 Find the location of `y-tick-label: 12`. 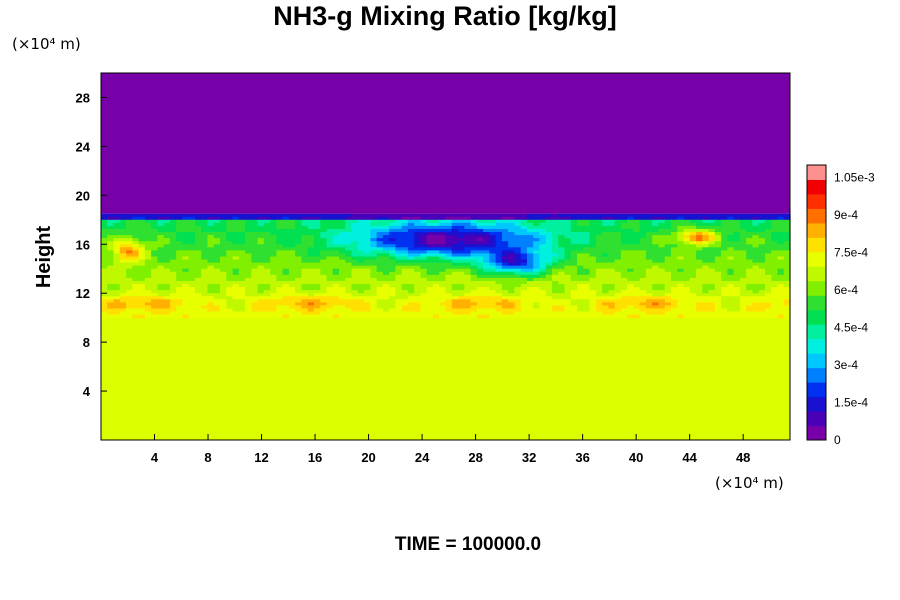

y-tick-label: 12 is located at coordinates (83, 293).